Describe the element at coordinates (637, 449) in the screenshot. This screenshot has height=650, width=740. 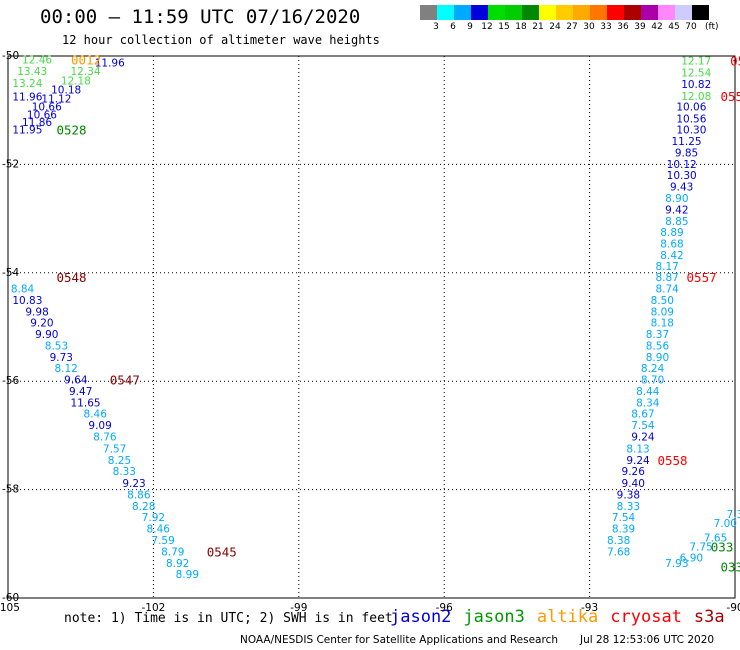
I see `swh-value-label: 8.13` at that location.